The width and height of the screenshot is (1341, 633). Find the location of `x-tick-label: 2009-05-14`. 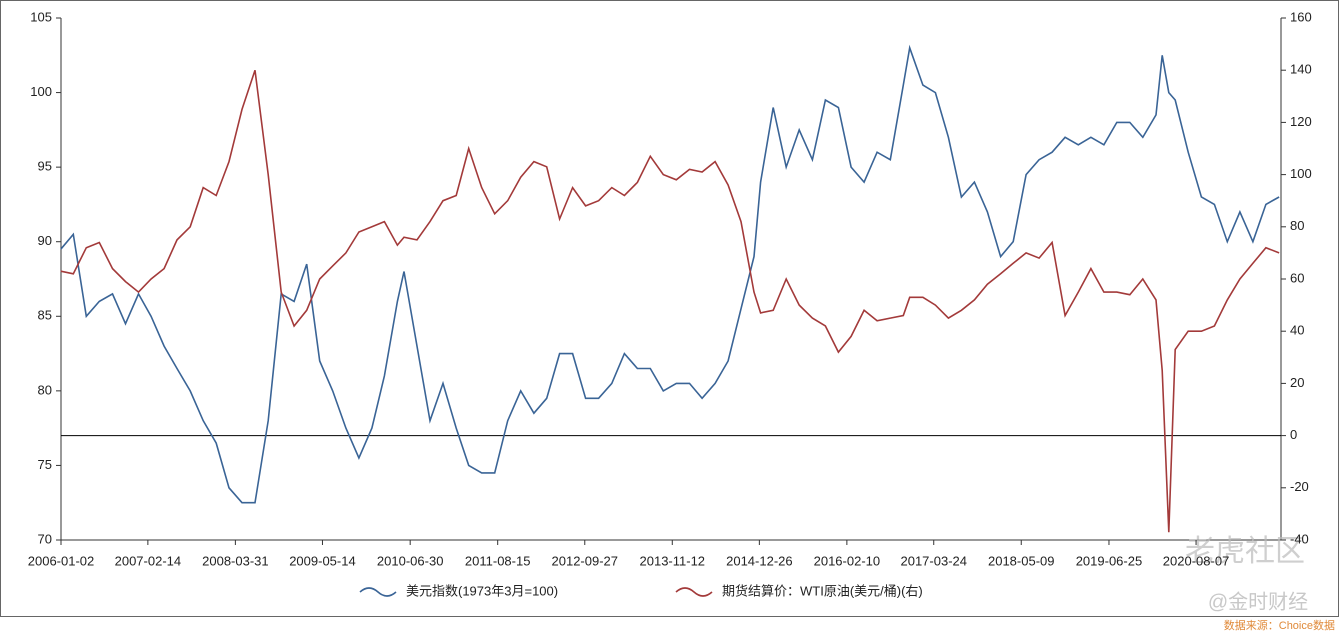

x-tick-label: 2009-05-14 is located at coordinates (322, 560).